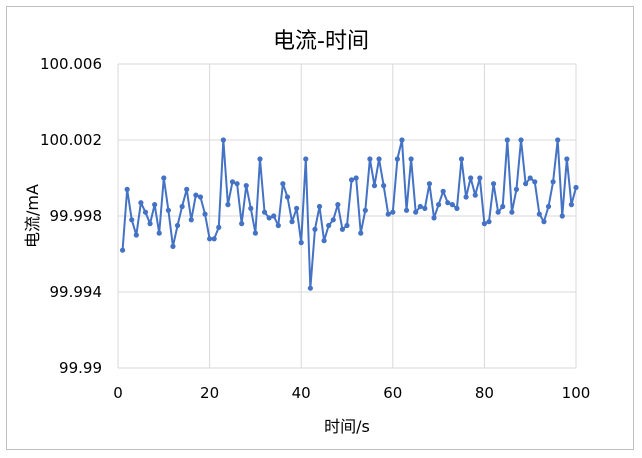 This screenshot has height=458, width=642. Describe the element at coordinates (484, 393) in the screenshot. I see `x-tick-label: 80` at that location.